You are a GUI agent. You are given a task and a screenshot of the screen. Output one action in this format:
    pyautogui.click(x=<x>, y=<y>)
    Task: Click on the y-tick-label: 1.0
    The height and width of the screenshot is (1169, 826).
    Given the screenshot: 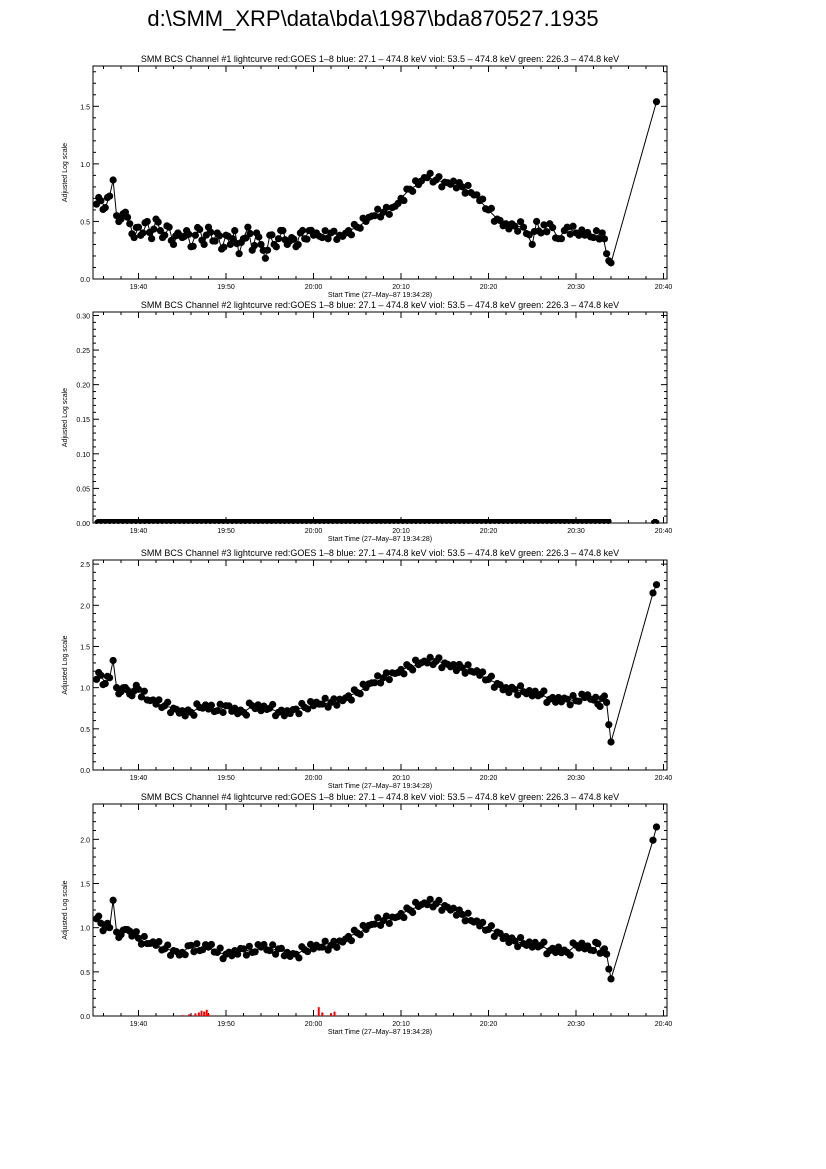 What is the action you would take?
    pyautogui.click(x=85, y=689)
    